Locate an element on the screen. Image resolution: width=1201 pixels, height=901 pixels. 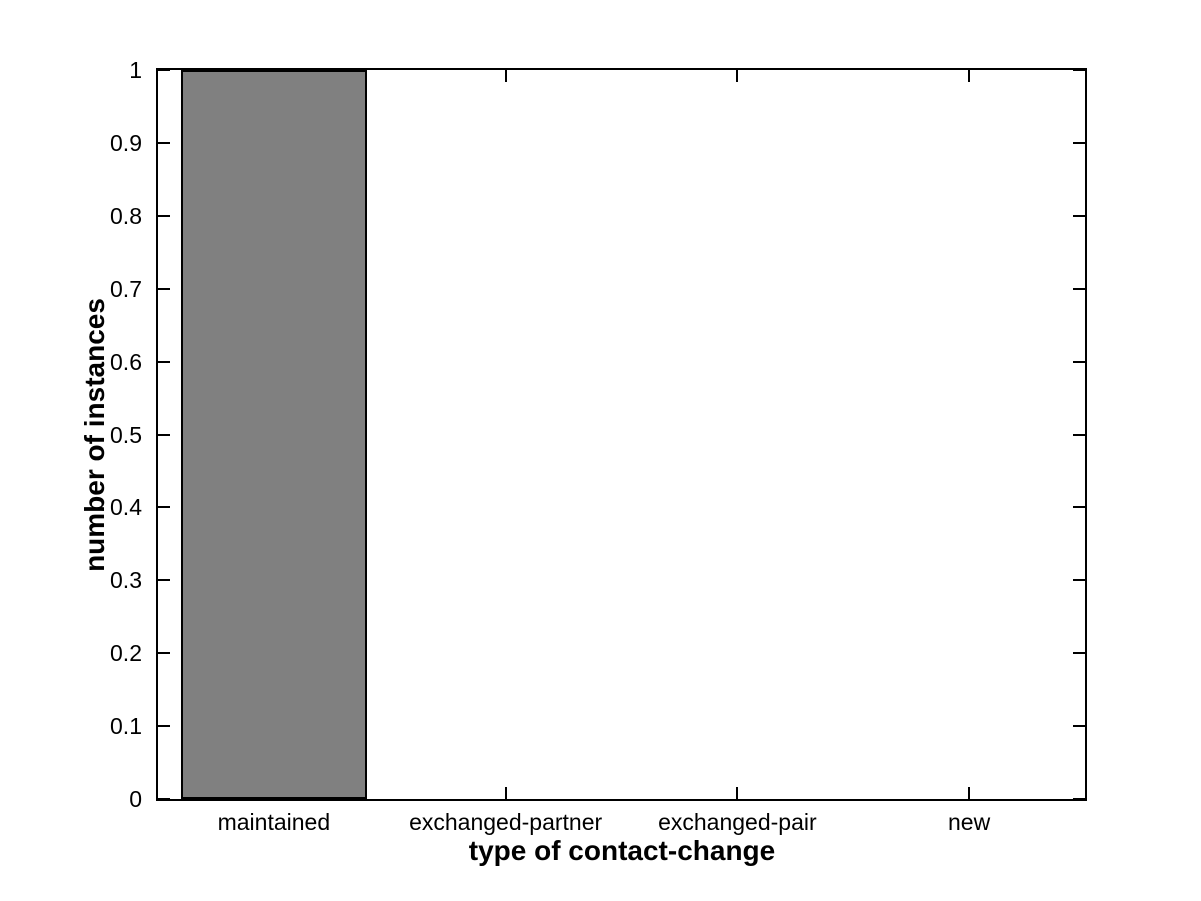
x-tick-label: new is located at coordinates (969, 822).